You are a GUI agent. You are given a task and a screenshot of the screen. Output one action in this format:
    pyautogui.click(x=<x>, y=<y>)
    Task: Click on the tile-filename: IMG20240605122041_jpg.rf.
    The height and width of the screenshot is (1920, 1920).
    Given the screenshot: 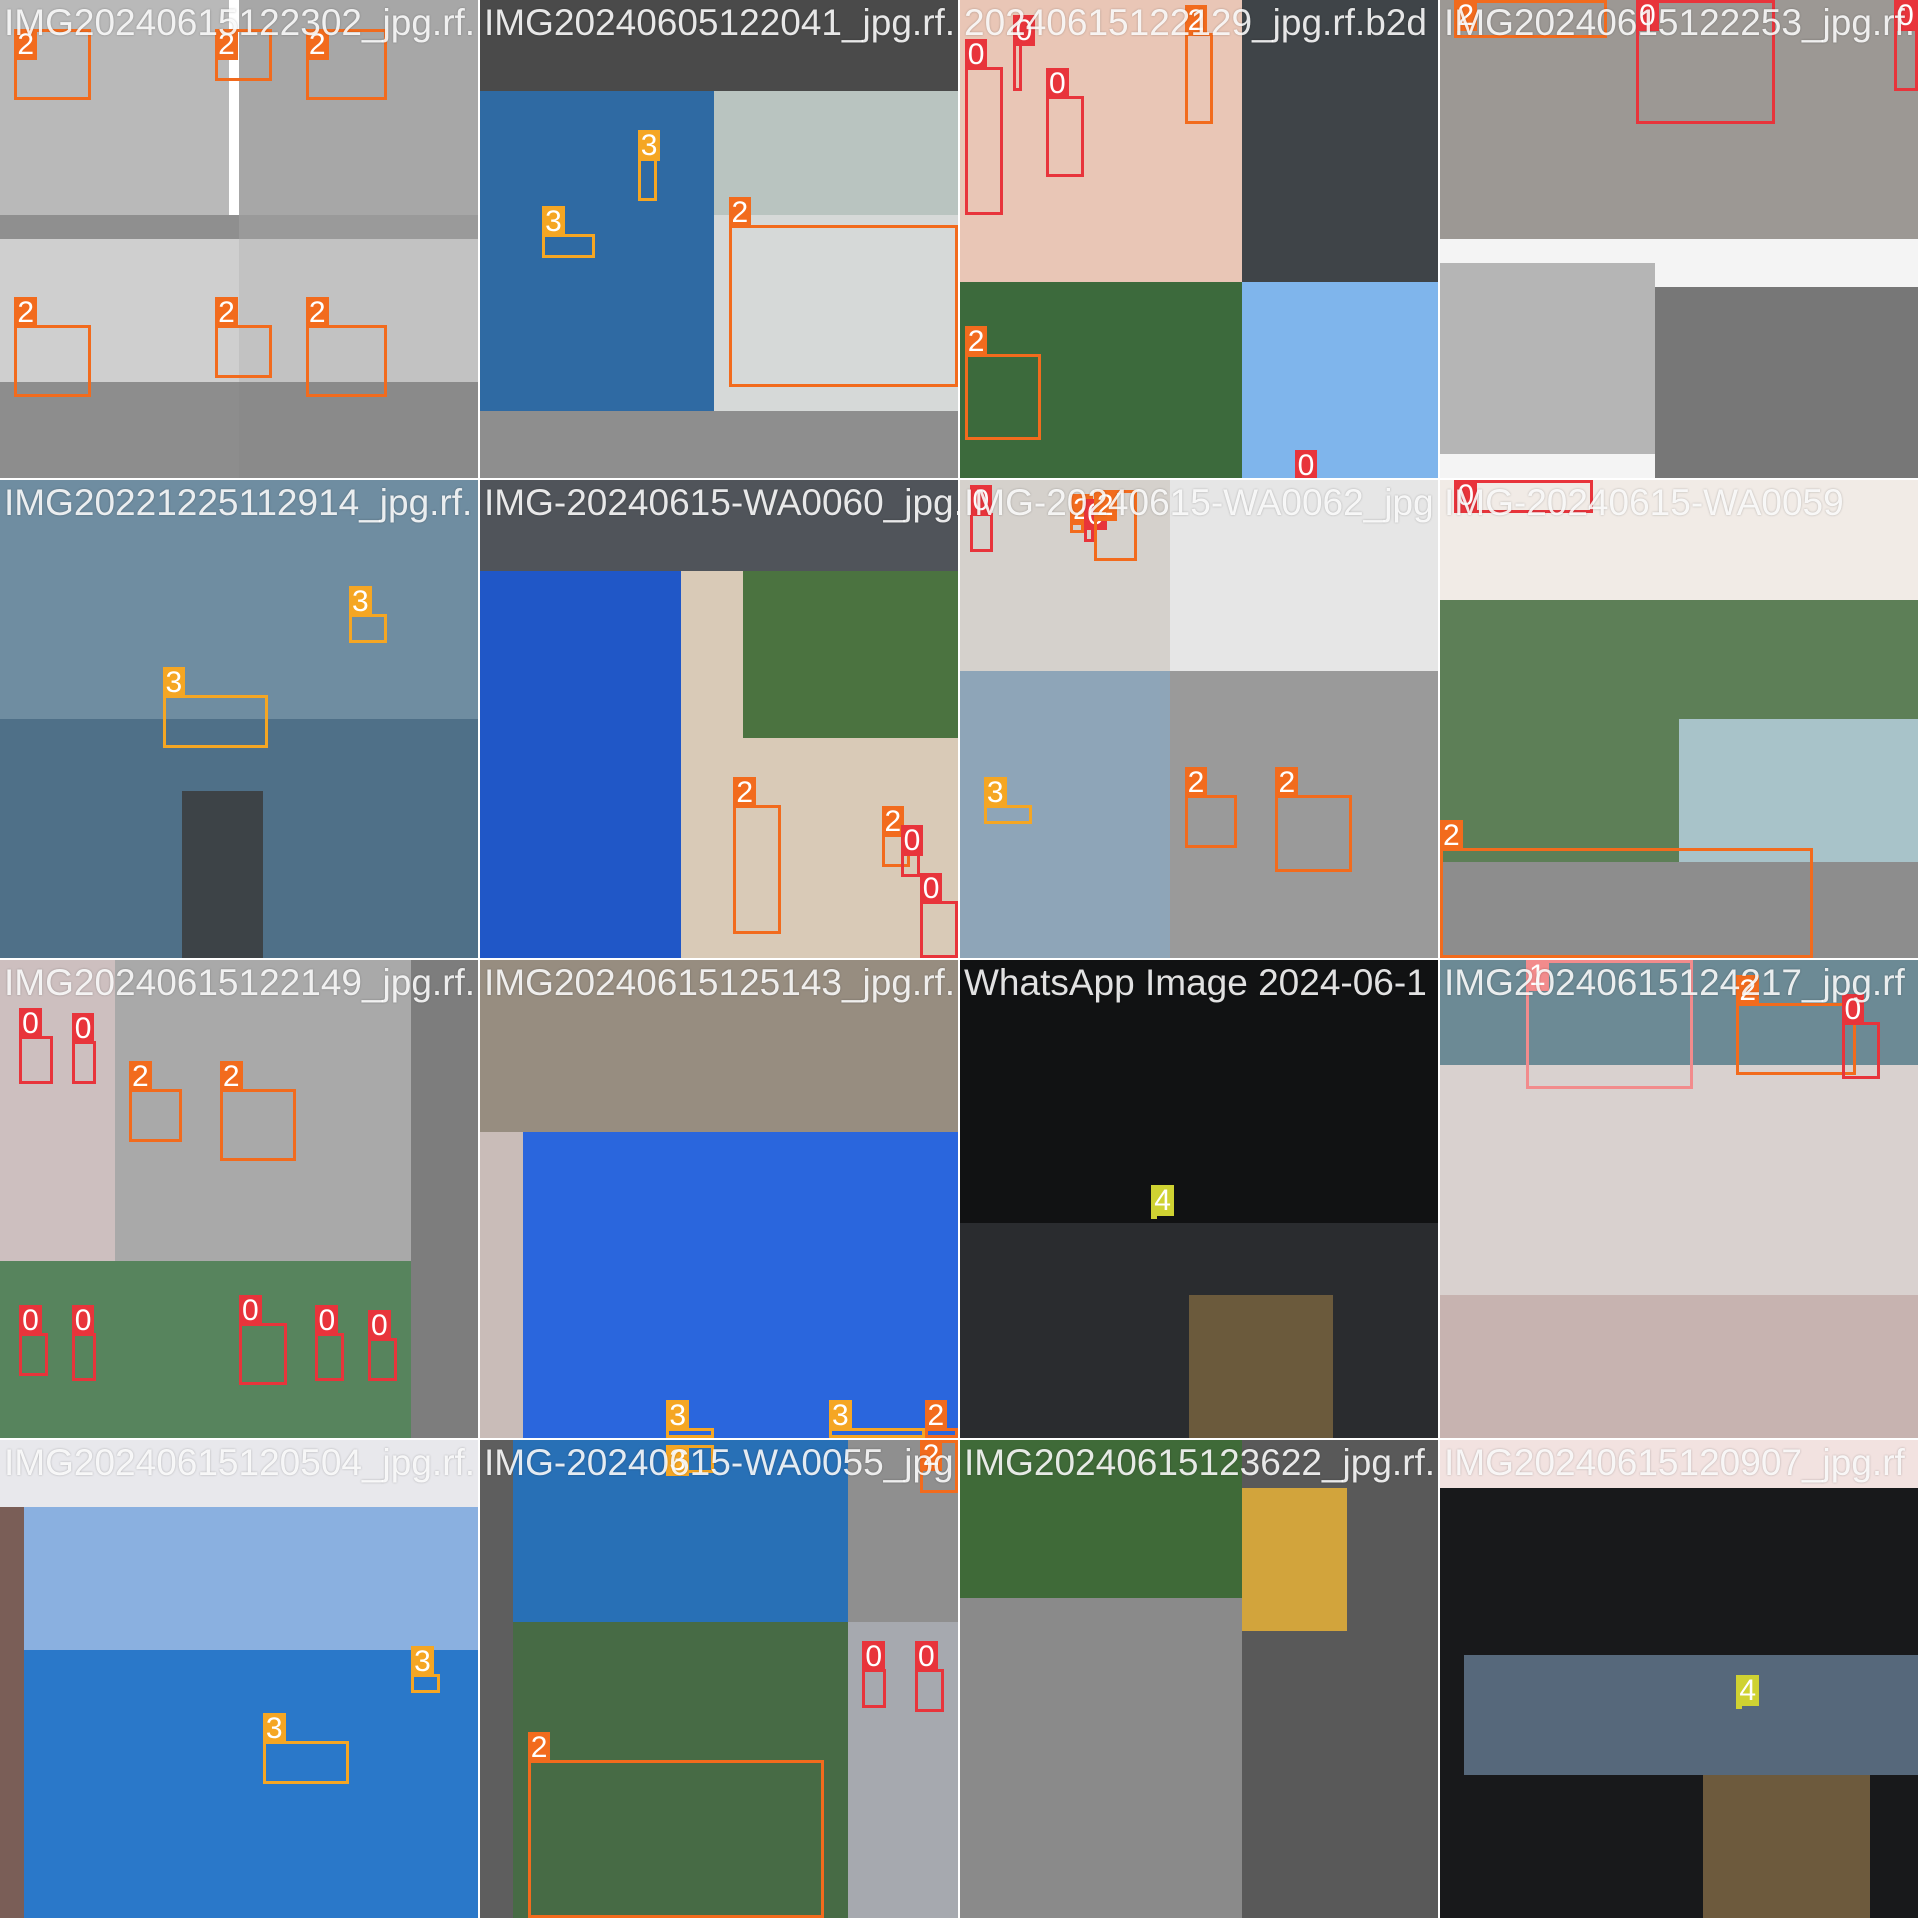 What is the action you would take?
    pyautogui.click(x=720, y=22)
    